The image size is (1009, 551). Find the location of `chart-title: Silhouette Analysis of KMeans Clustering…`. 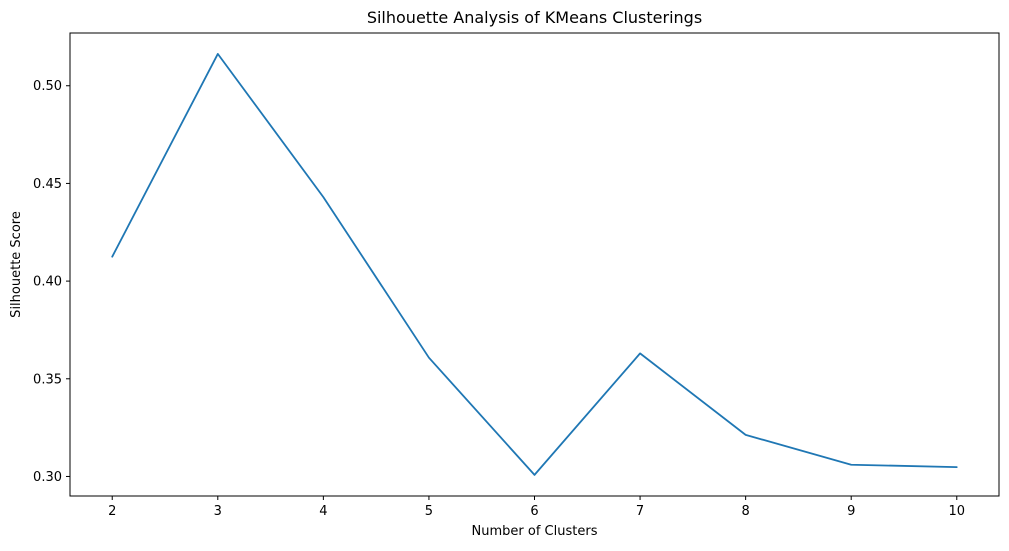

chart-title: Silhouette Analysis of KMeans Clustering… is located at coordinates (534, 17).